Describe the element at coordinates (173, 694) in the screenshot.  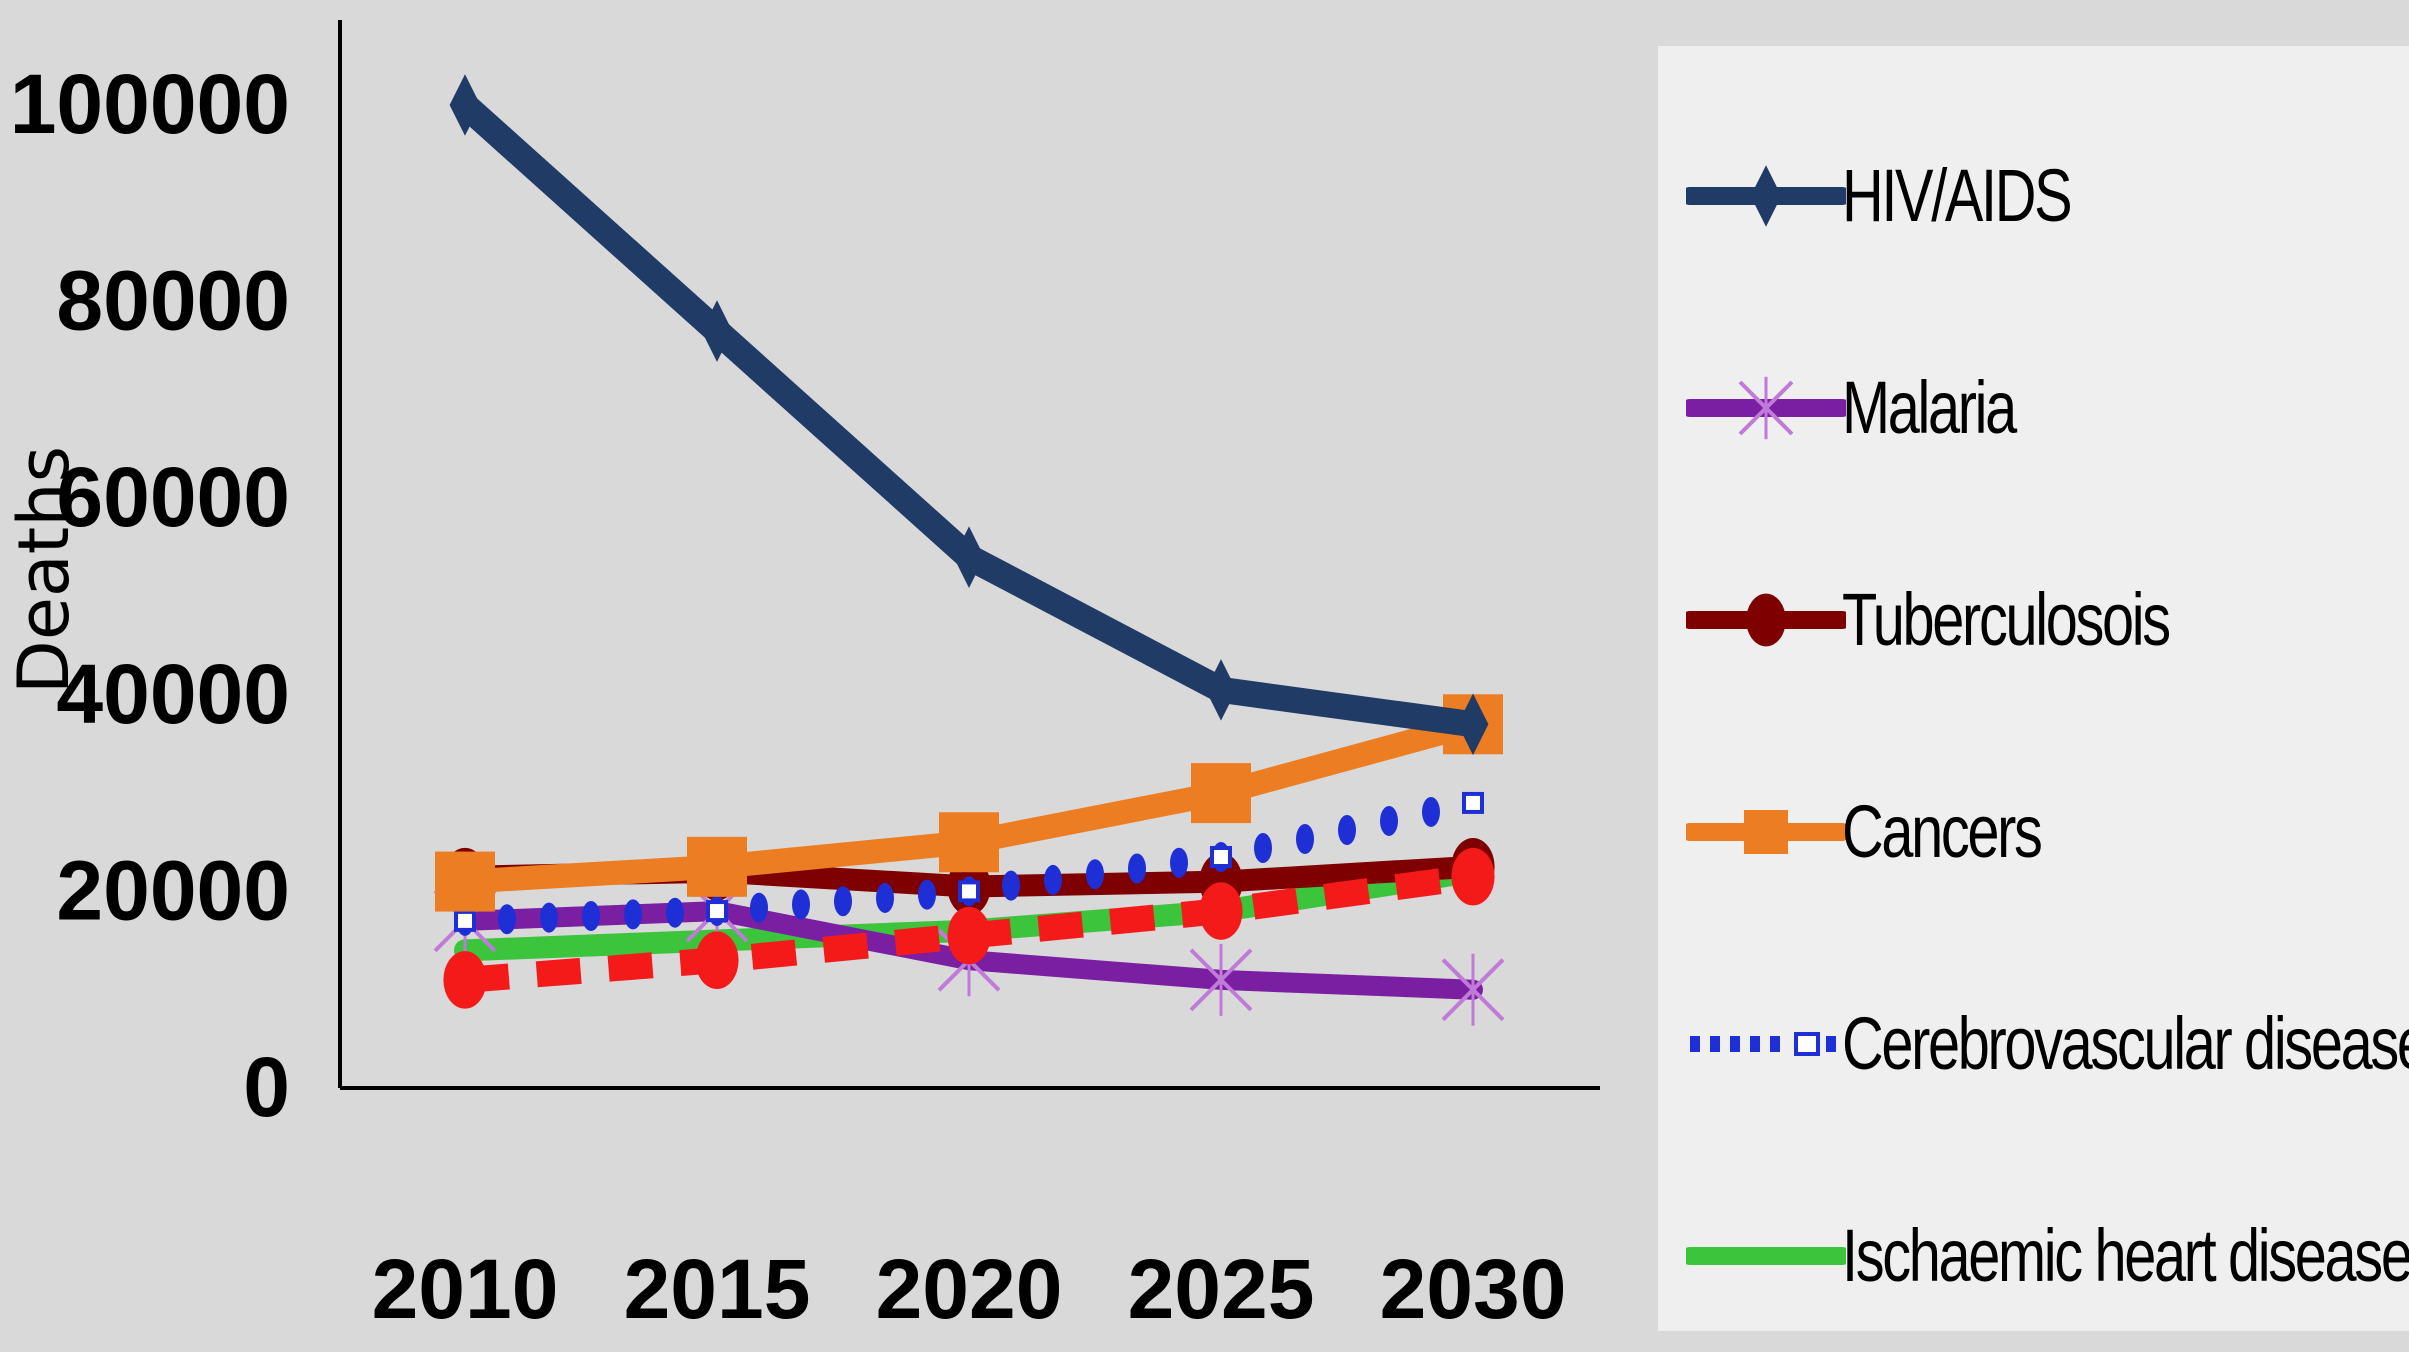
I see `y-tick-label: 40000` at that location.